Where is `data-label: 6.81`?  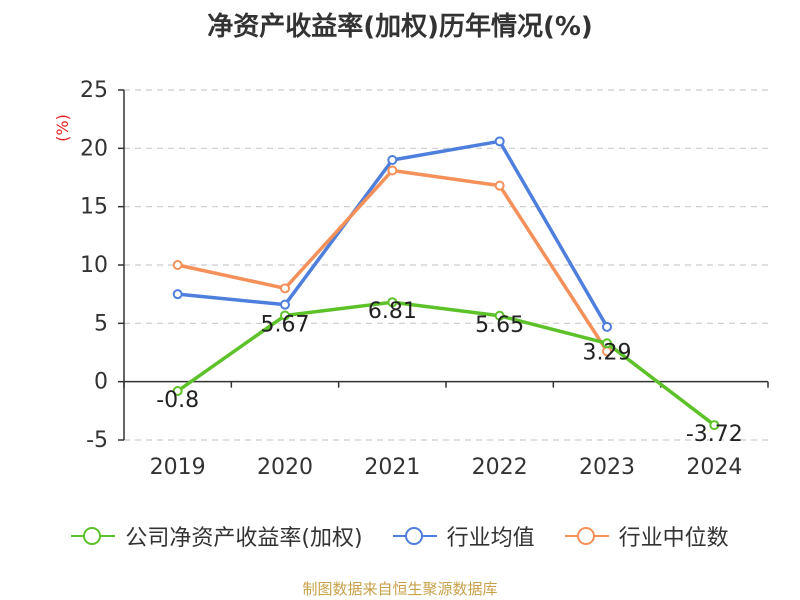
data-label: 6.81 is located at coordinates (392, 311).